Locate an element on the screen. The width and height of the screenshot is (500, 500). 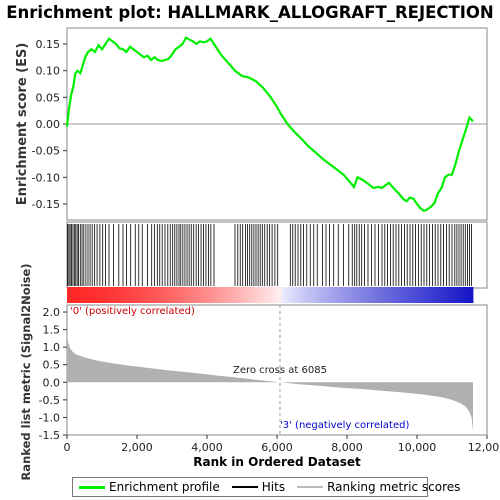
es-y-tick-label: 0.05 is located at coordinates (48, 97).